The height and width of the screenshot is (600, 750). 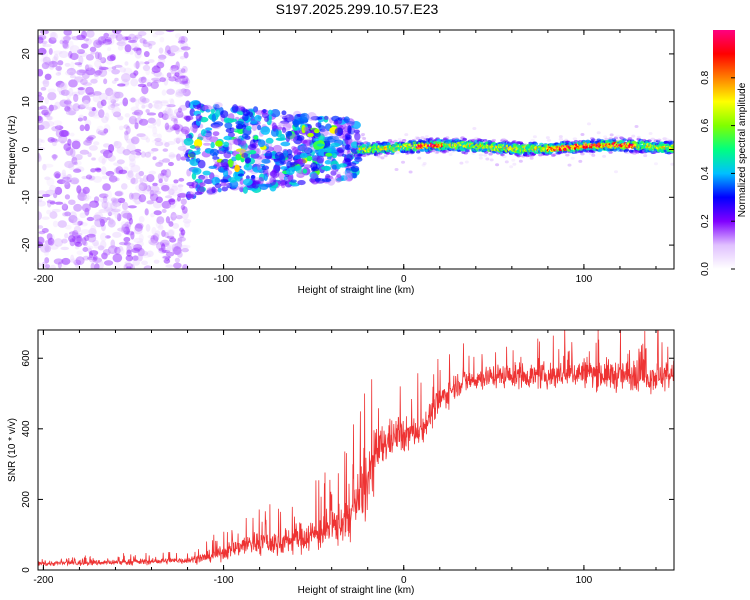 What do you see at coordinates (224, 580) in the screenshot?
I see `snr-x-tick-label: -100` at bounding box center [224, 580].